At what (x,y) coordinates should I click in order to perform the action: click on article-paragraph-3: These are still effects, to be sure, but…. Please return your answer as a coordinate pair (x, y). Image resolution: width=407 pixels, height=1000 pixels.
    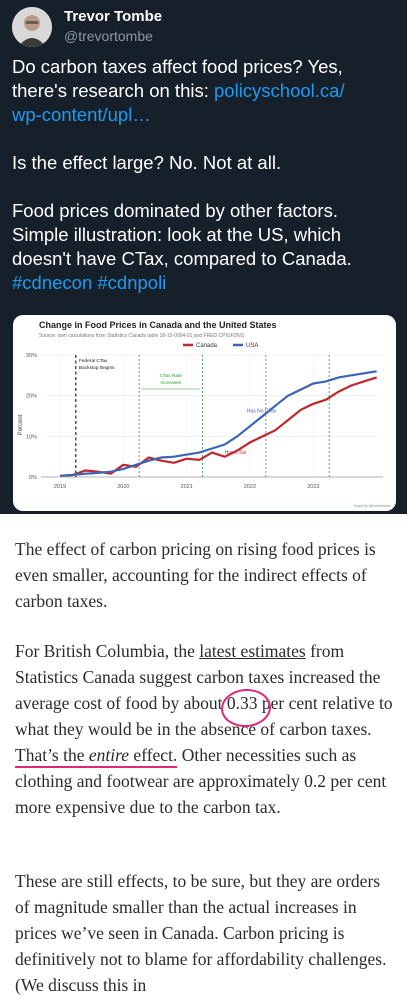
    Looking at the image, I should click on (201, 933).